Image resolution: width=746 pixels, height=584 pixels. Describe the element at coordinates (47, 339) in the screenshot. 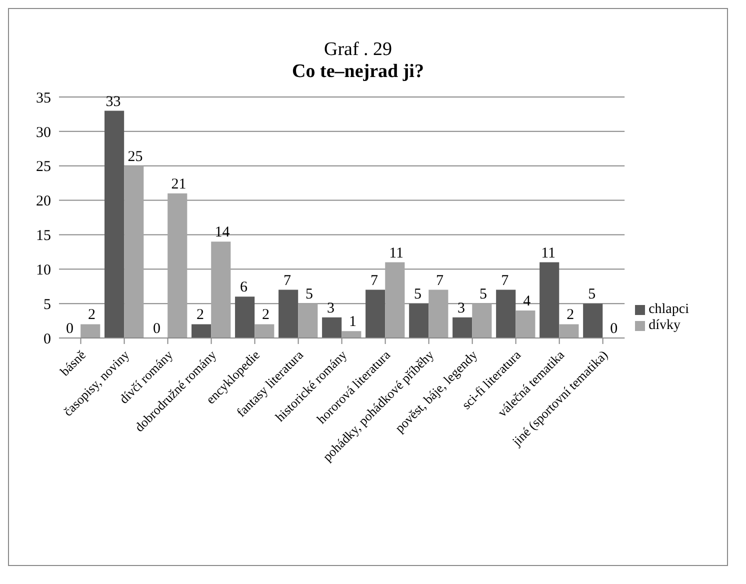

I see `y-tick-label: 0` at that location.